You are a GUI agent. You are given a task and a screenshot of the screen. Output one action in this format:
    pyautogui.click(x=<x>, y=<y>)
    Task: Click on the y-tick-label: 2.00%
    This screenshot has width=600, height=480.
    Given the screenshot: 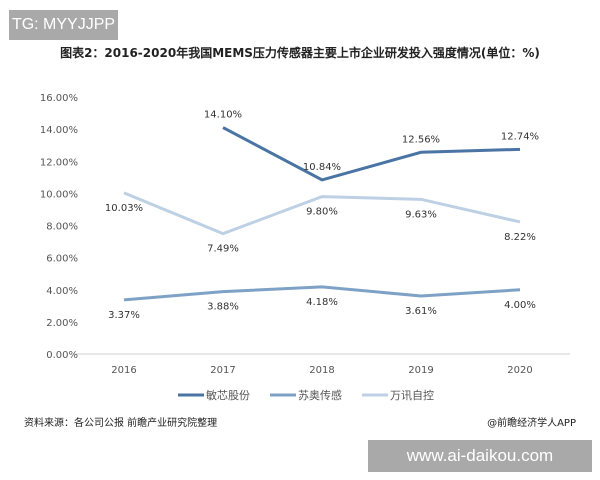 What is the action you would take?
    pyautogui.click(x=62, y=323)
    